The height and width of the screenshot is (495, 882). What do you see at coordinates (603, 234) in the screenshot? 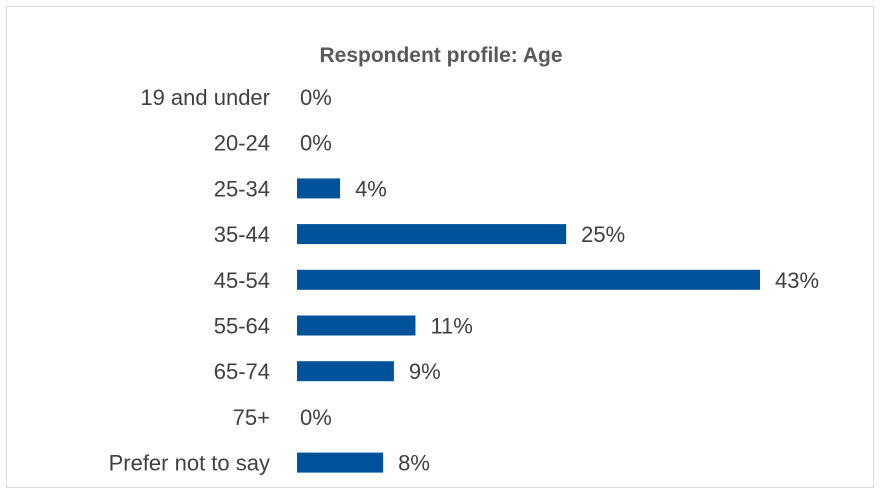
I see `value-label: 25%` at bounding box center [603, 234].